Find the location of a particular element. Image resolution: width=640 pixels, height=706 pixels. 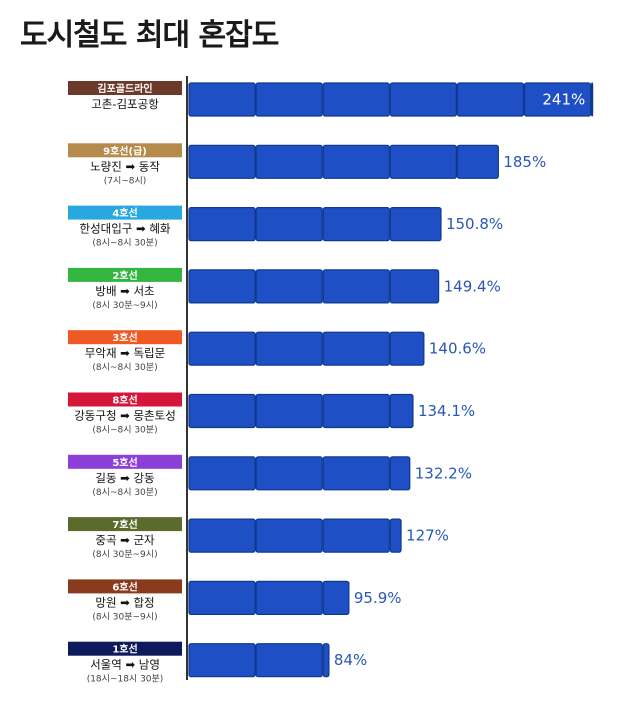

line-name: 4호선 is located at coordinates (124, 213).